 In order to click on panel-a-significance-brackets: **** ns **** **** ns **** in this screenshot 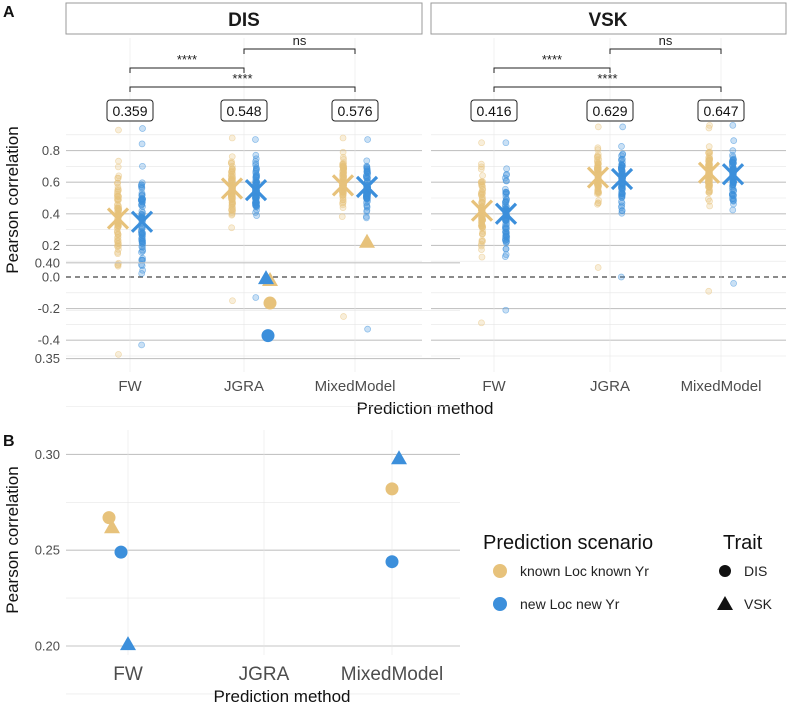, I will do `click(425, 62)`.